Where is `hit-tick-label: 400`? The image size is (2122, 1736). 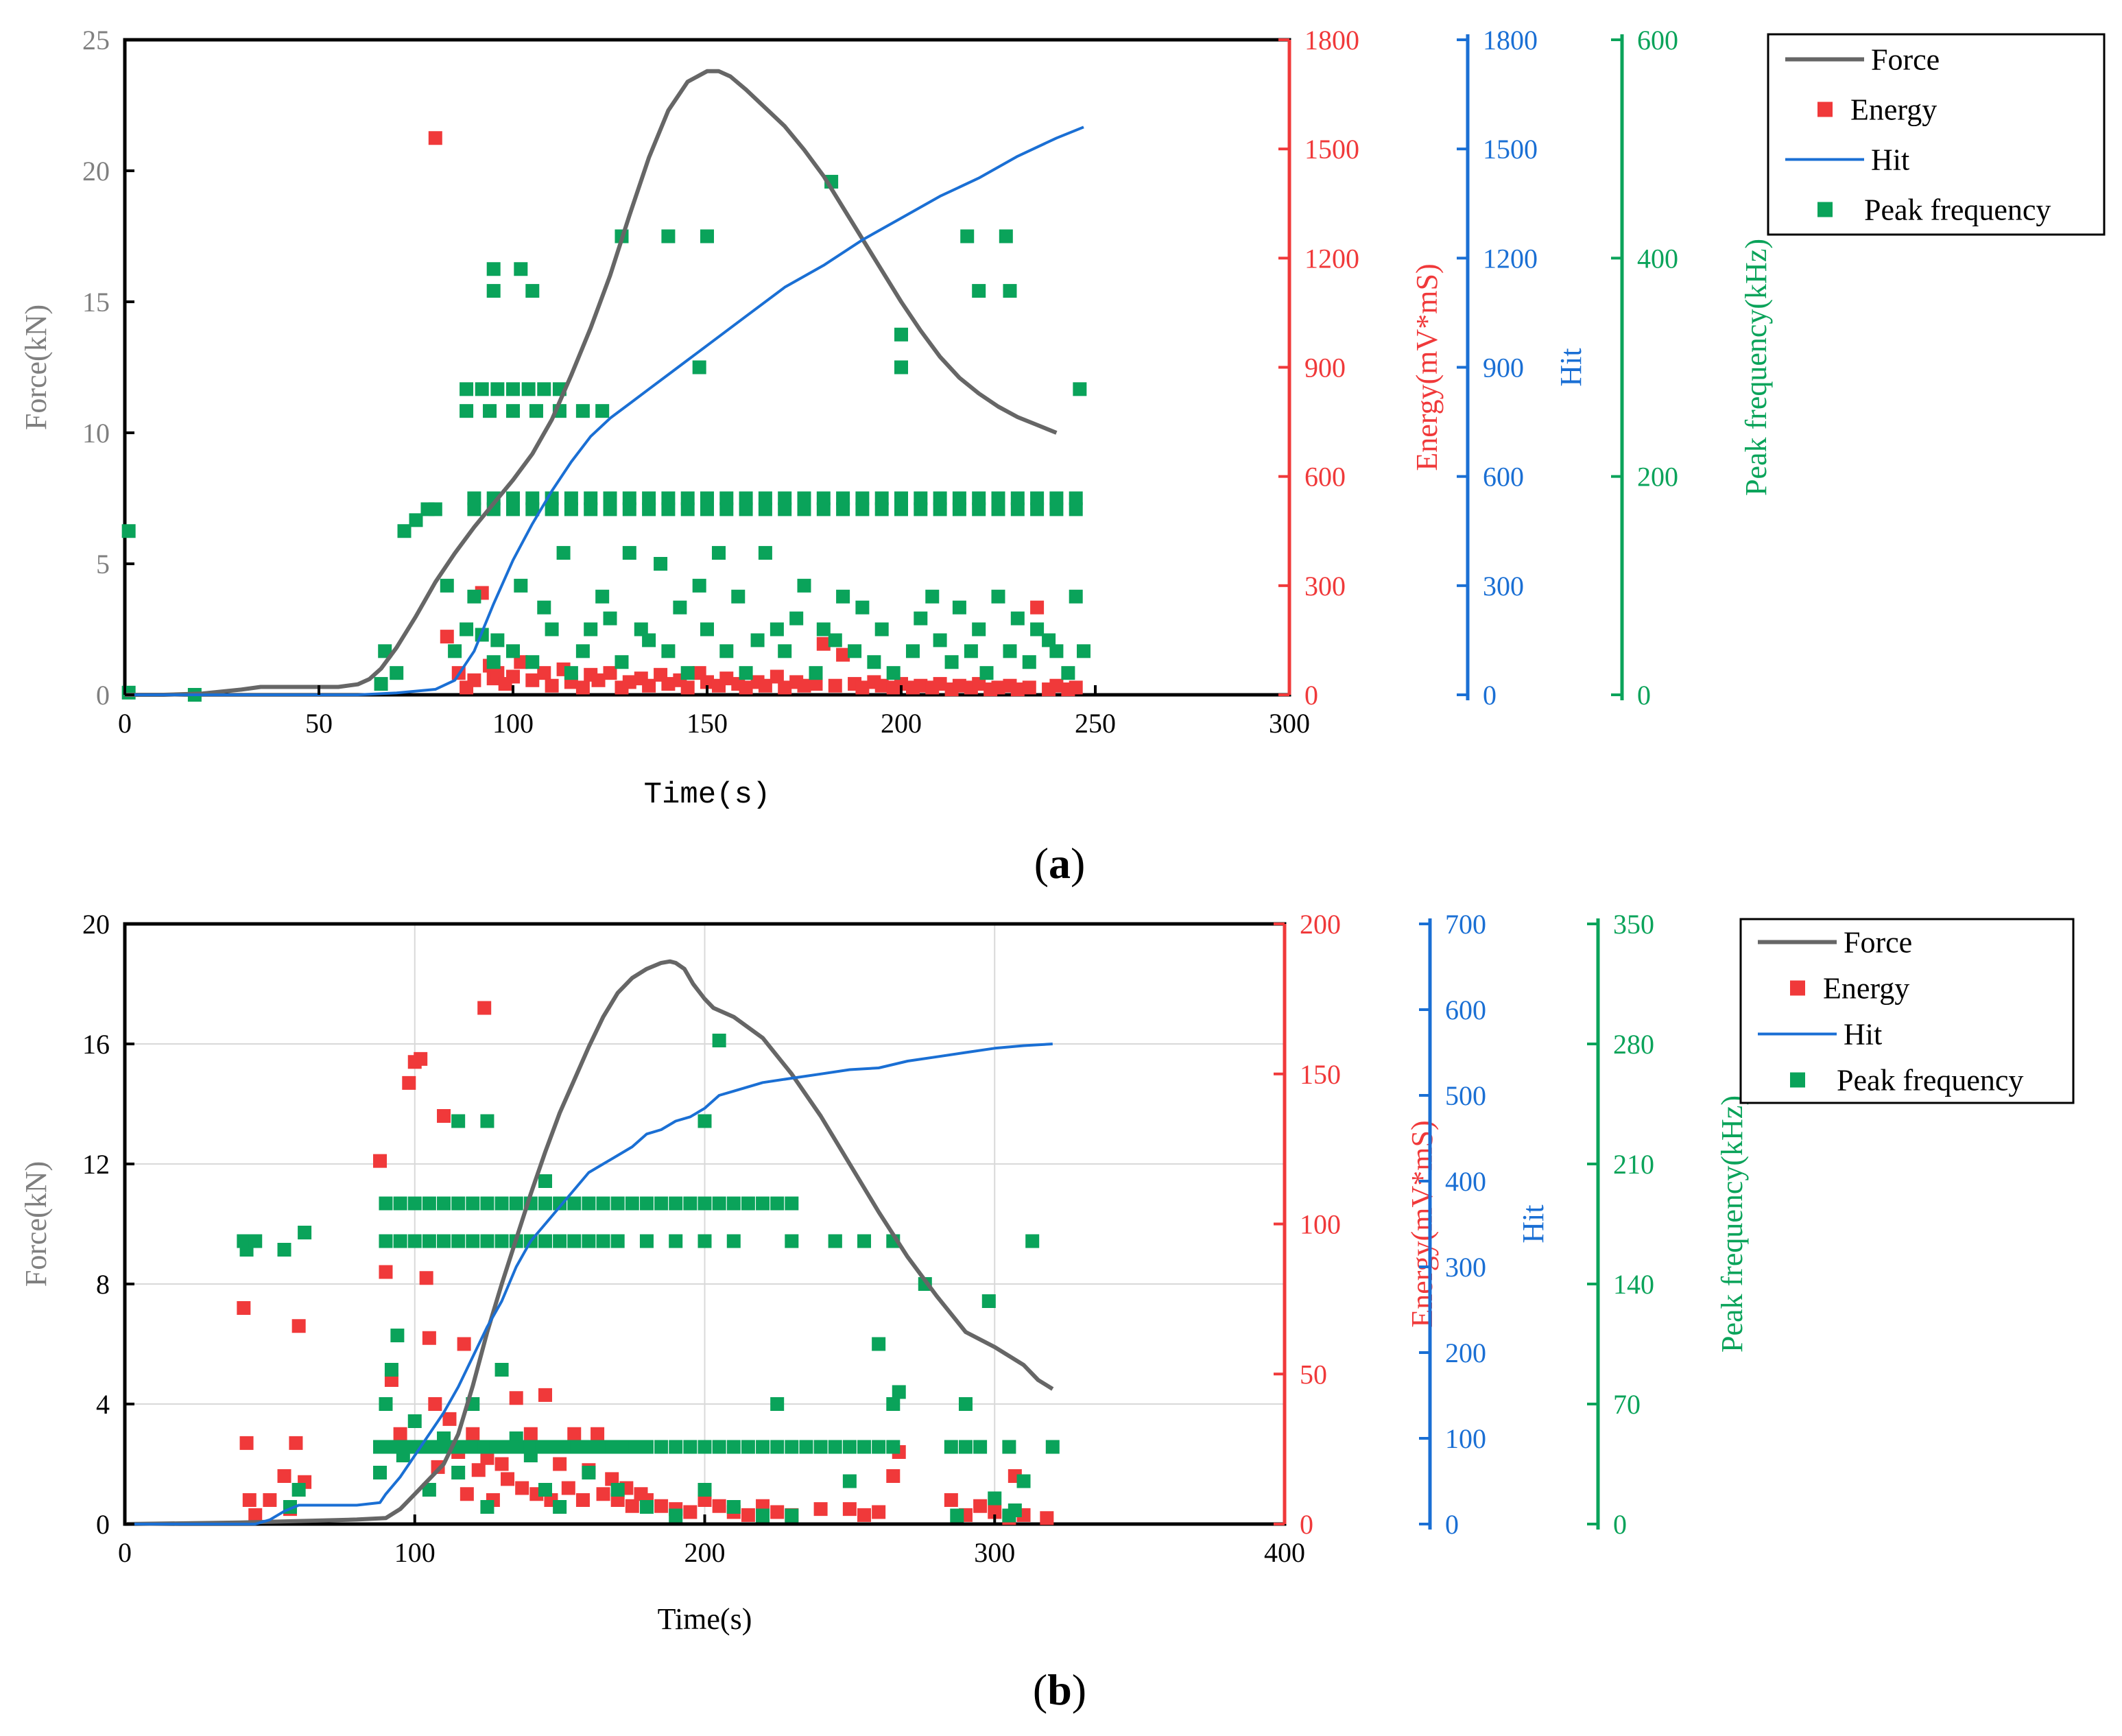 hit-tick-label: 400 is located at coordinates (1465, 1181).